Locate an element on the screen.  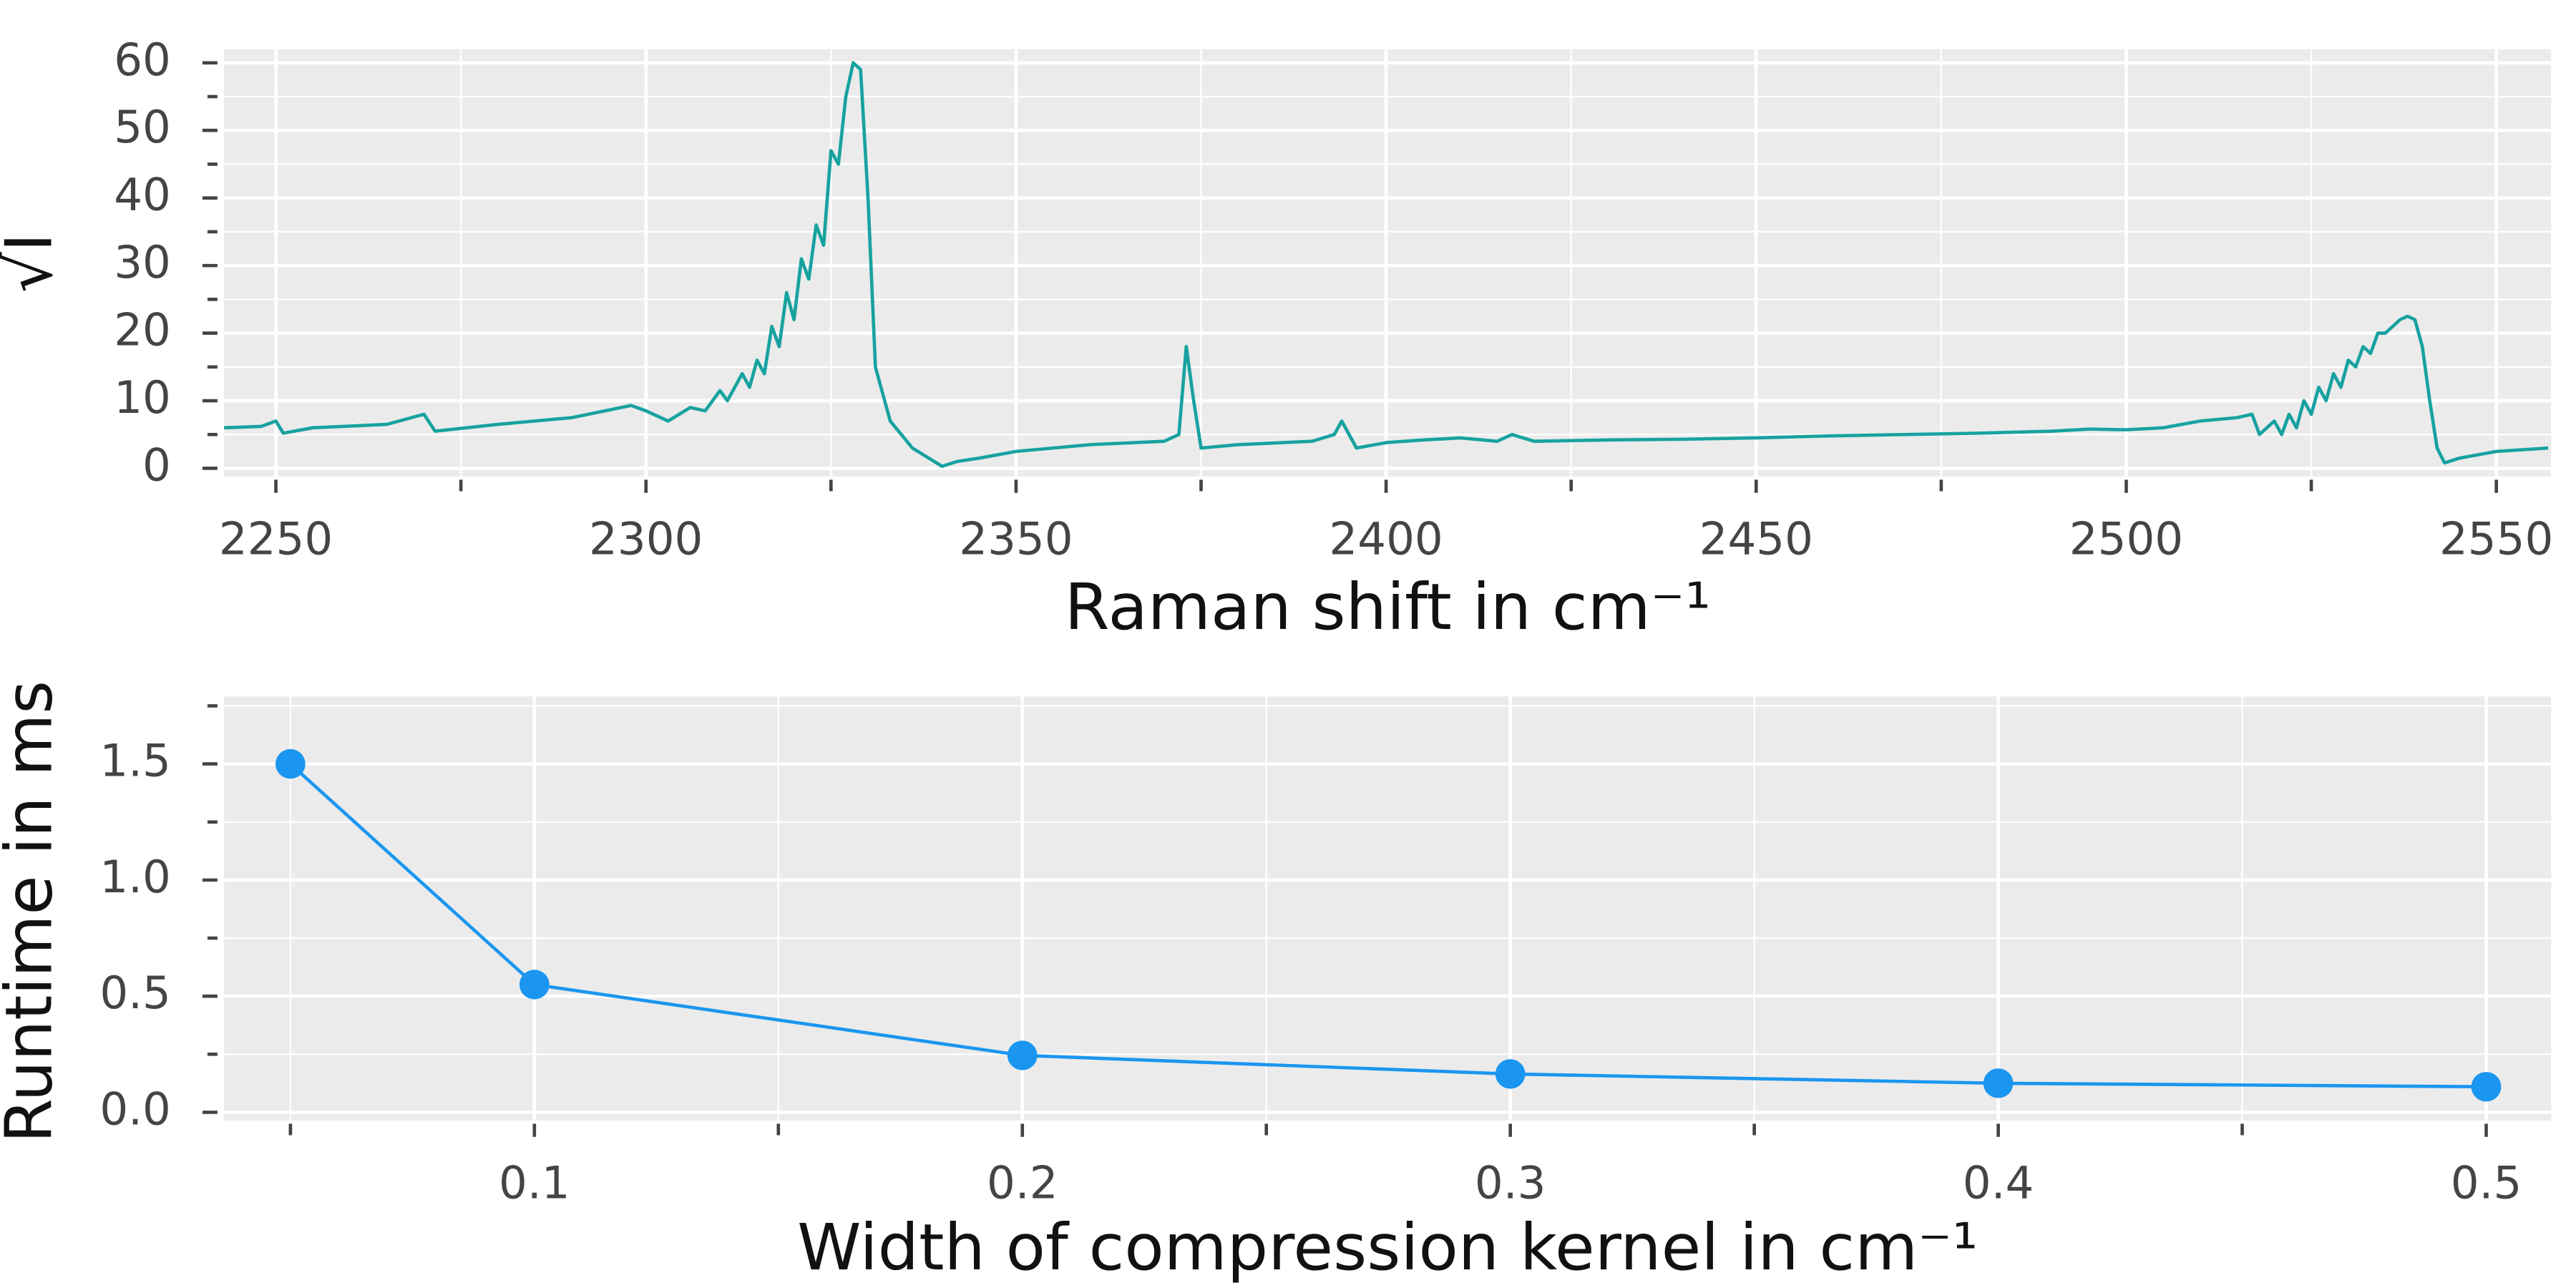
y-tick-label: 1.0 is located at coordinates (135, 877).